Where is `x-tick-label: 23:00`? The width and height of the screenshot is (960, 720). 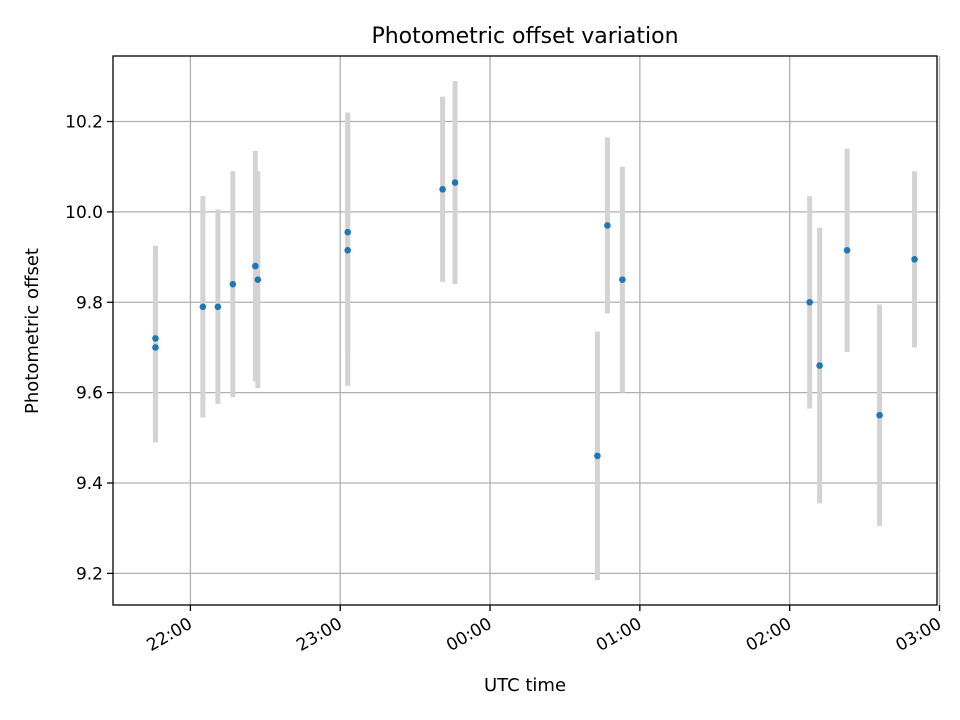
x-tick-label: 23:00 is located at coordinates (319, 635).